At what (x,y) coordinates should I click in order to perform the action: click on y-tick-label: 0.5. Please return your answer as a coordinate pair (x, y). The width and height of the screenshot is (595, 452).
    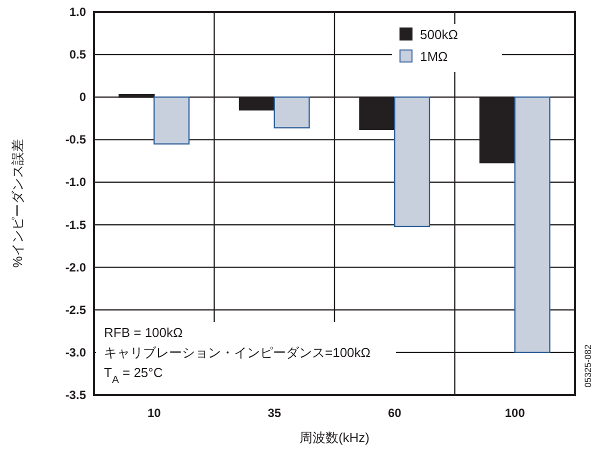
    Looking at the image, I should click on (77, 55).